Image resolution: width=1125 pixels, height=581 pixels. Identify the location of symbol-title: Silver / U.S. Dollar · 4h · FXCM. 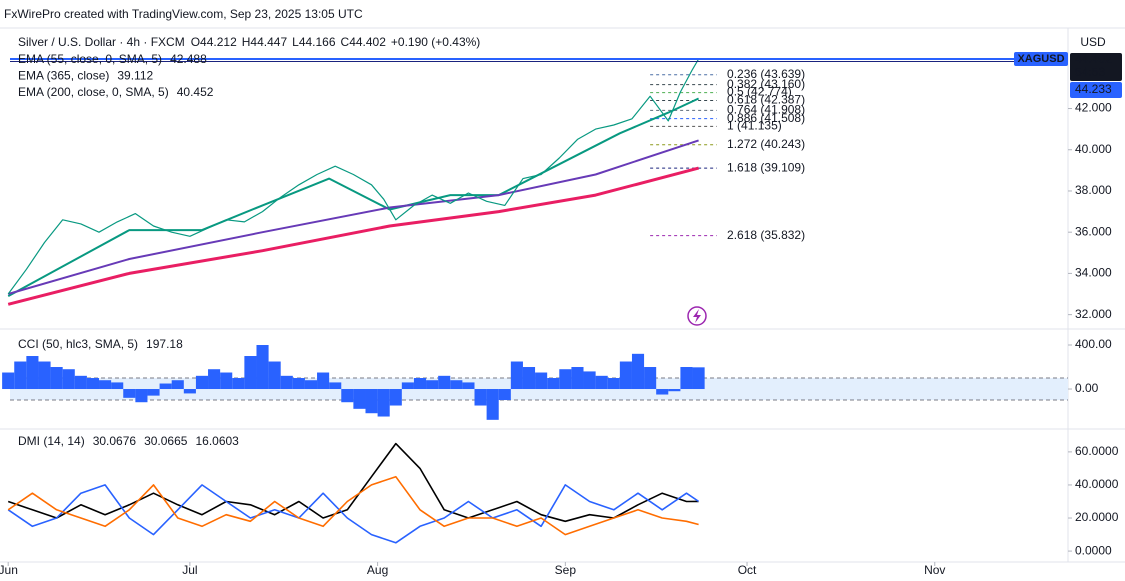
(101, 42).